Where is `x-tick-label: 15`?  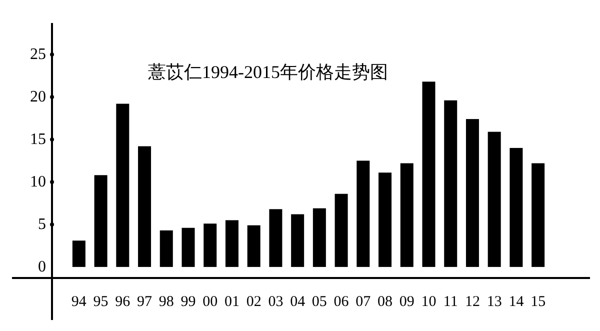
x-tick-label: 15 is located at coordinates (538, 302).